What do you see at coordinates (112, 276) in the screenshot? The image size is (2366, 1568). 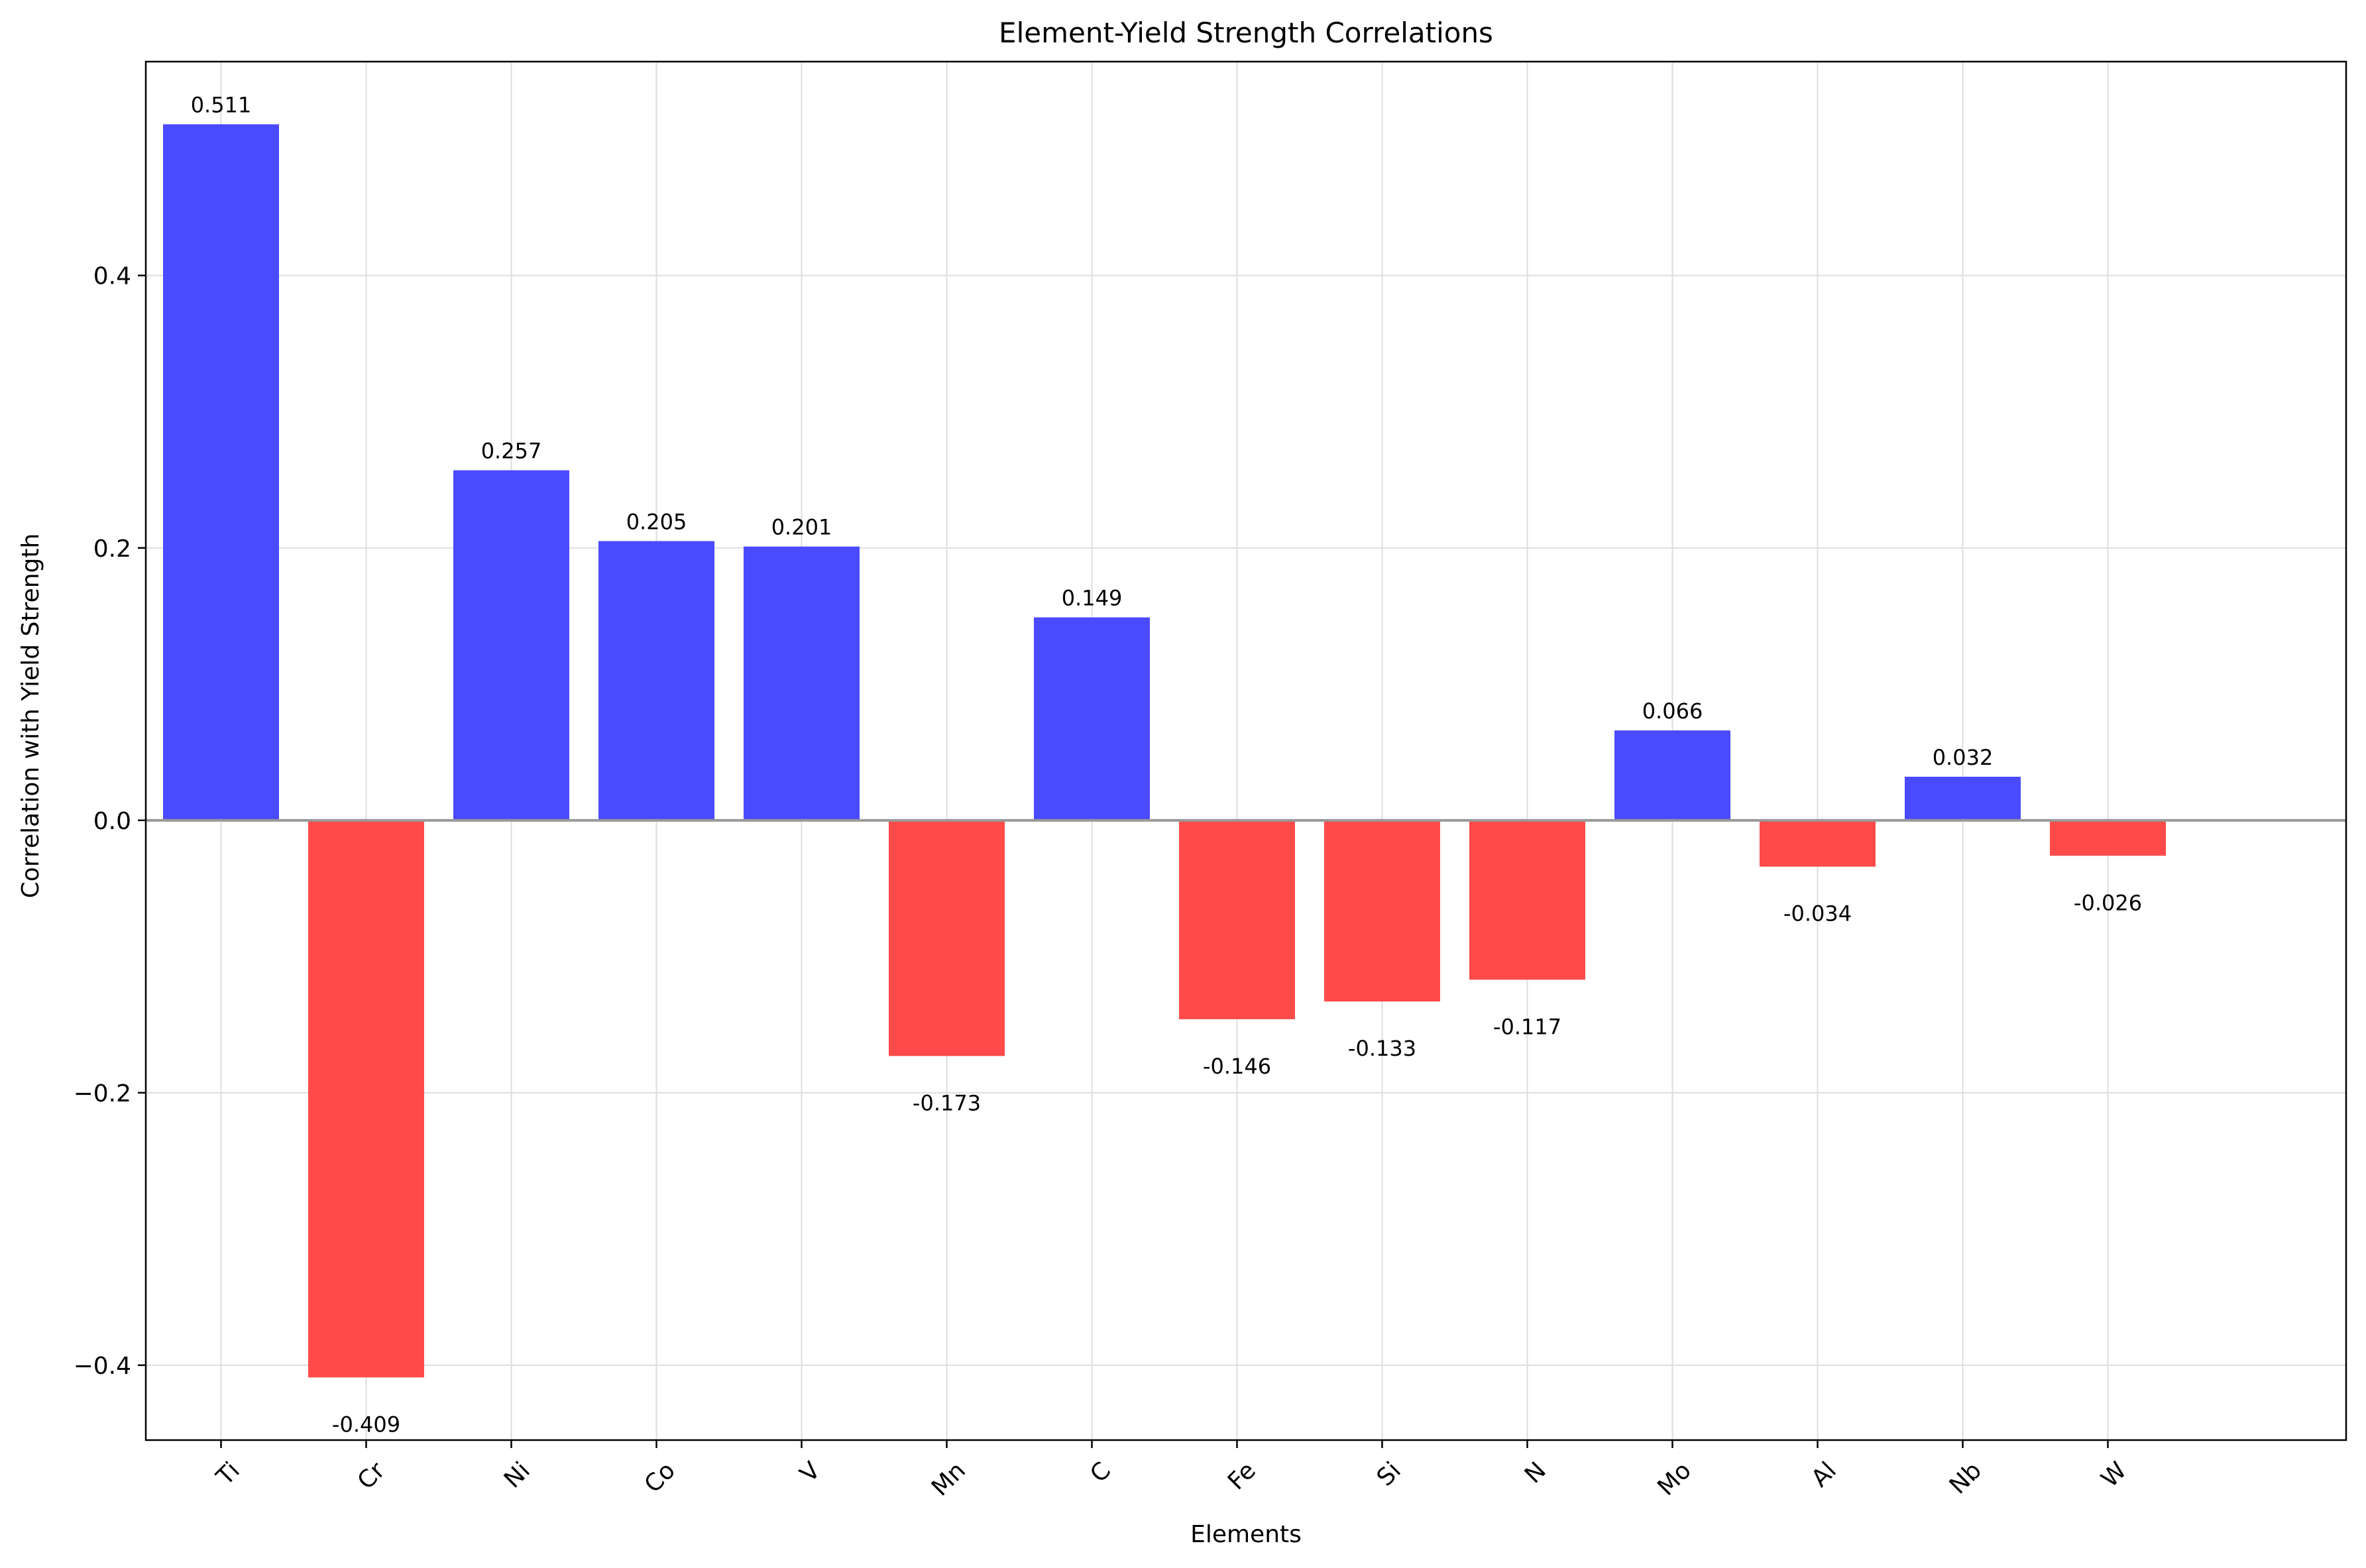 I see `y-tick-label: 0.4` at bounding box center [112, 276].